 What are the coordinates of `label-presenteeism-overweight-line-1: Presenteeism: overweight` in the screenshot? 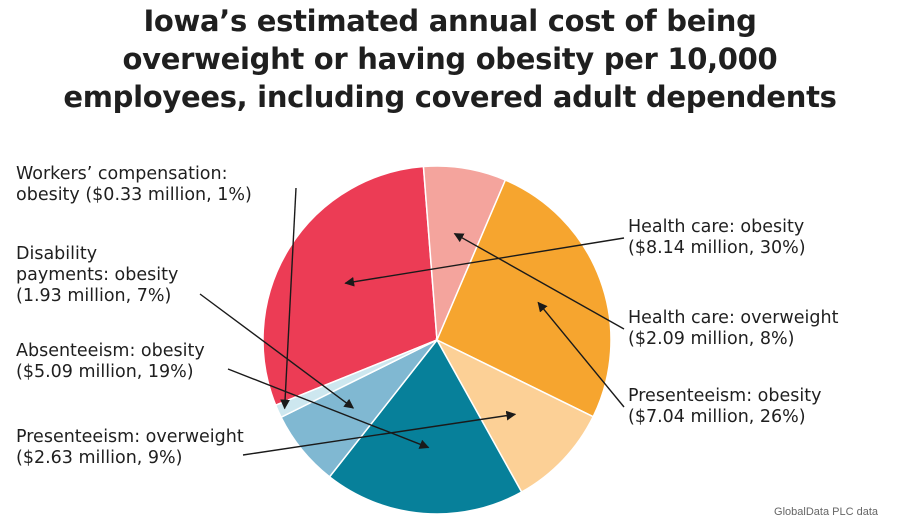 It's located at (130, 437).